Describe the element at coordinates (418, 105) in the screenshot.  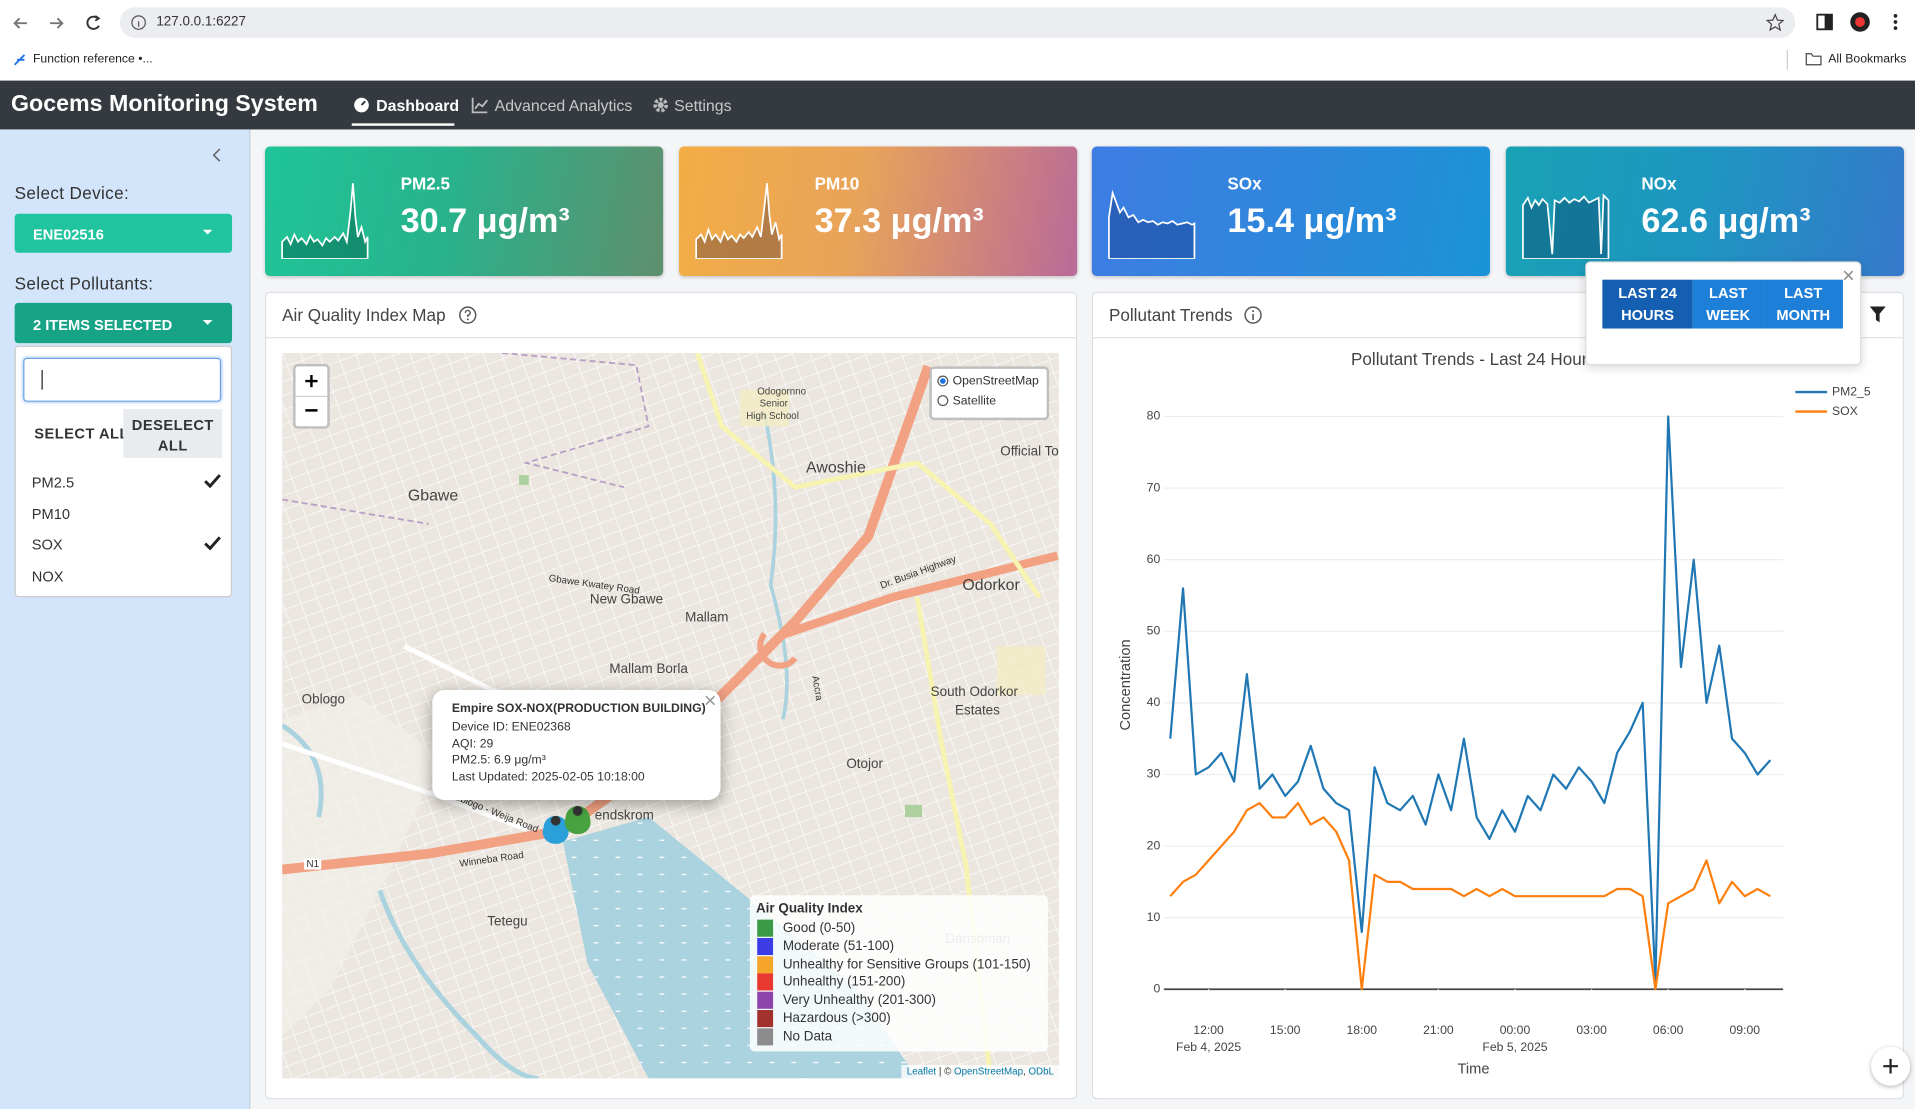
I see `nav-item: Dashboard` at that location.